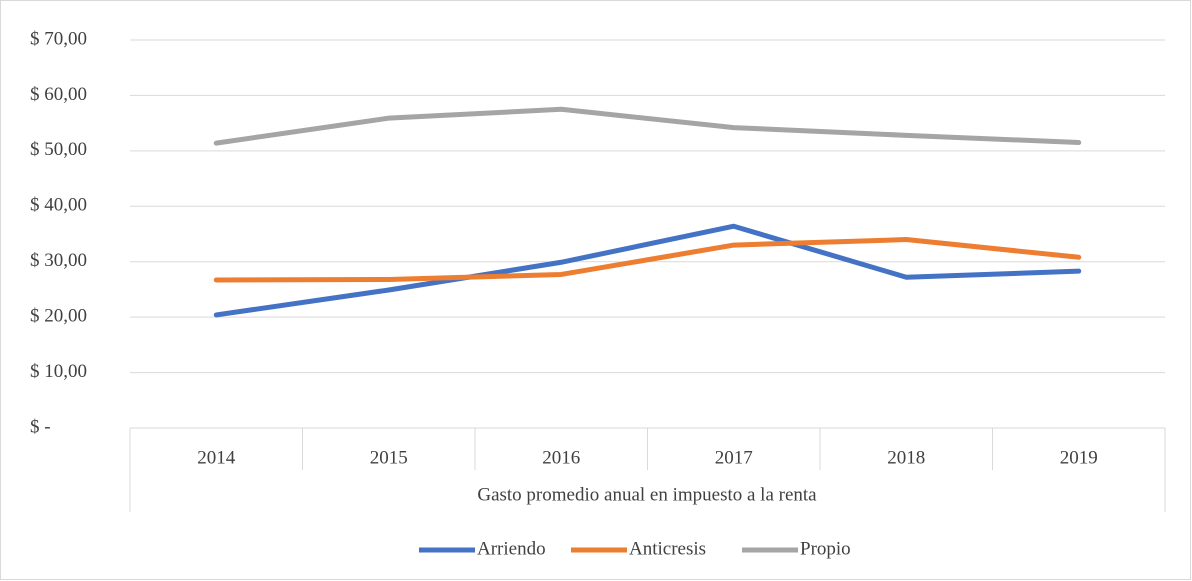  Describe the element at coordinates (40, 426) in the screenshot. I see `y-tick-label: $ -` at that location.